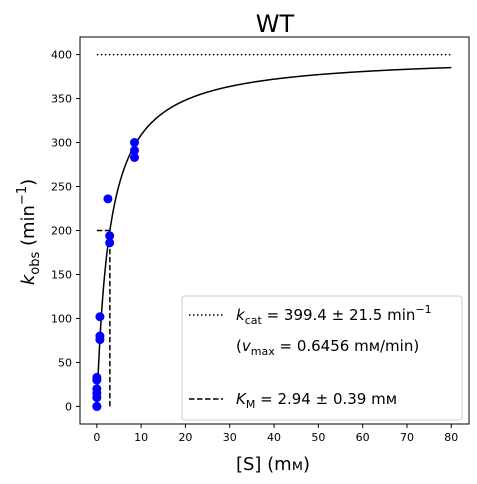 This screenshot has width=477, height=484. Describe the element at coordinates (68, 406) in the screenshot. I see `y-tick-label: 0` at that location.